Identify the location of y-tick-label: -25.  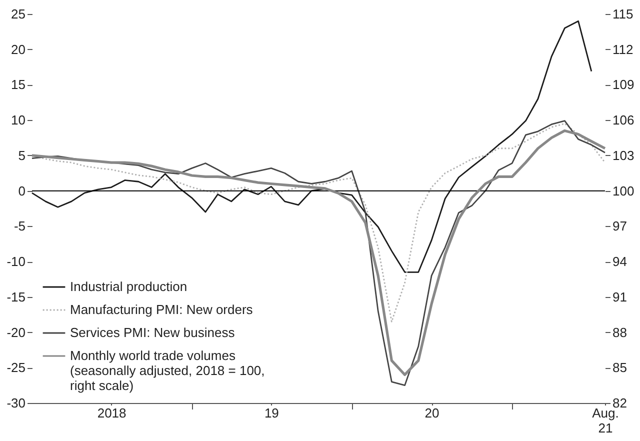
(16, 368).